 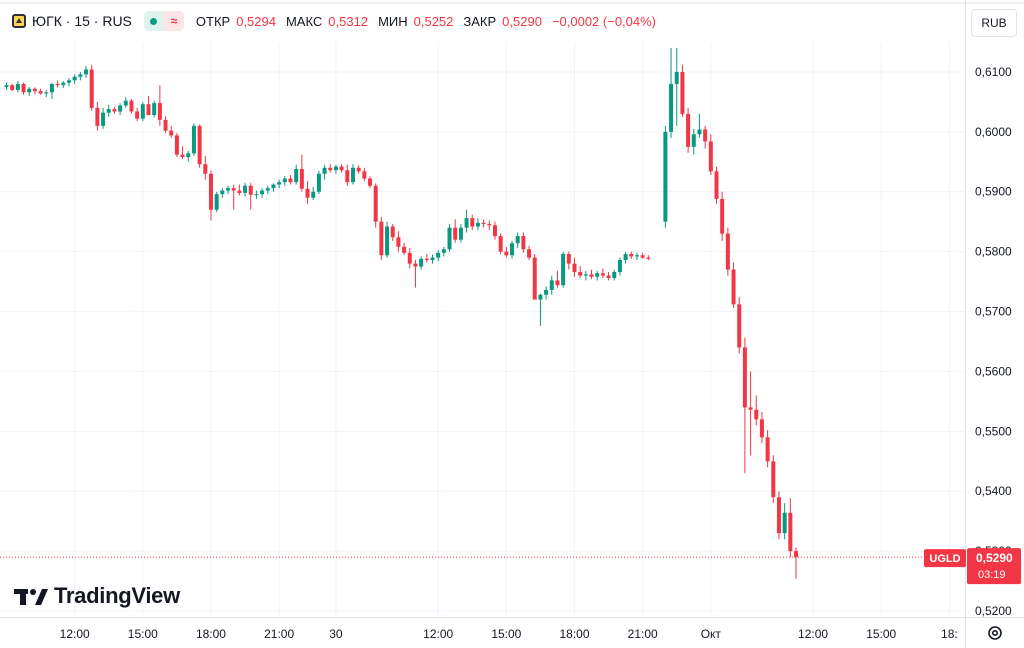 What do you see at coordinates (82, 21) in the screenshot?
I see `symbol-title: ЮГК · 15 · RUS` at bounding box center [82, 21].